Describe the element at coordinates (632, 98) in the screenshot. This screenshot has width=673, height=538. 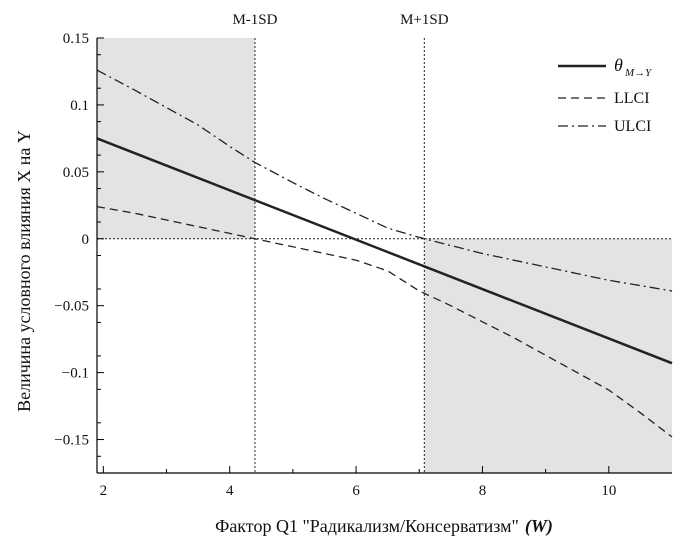
I see `legend-label-2: LLCI` at that location.